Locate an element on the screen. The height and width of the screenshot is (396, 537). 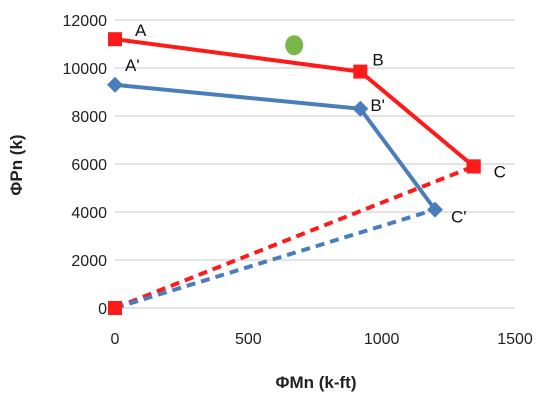
y-axis-title: ΦPn (k) is located at coordinates (16, 164).